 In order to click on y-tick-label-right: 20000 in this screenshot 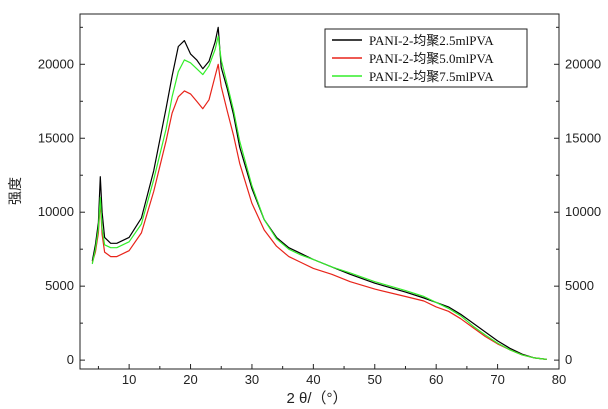, I will do `click(583, 63)`.